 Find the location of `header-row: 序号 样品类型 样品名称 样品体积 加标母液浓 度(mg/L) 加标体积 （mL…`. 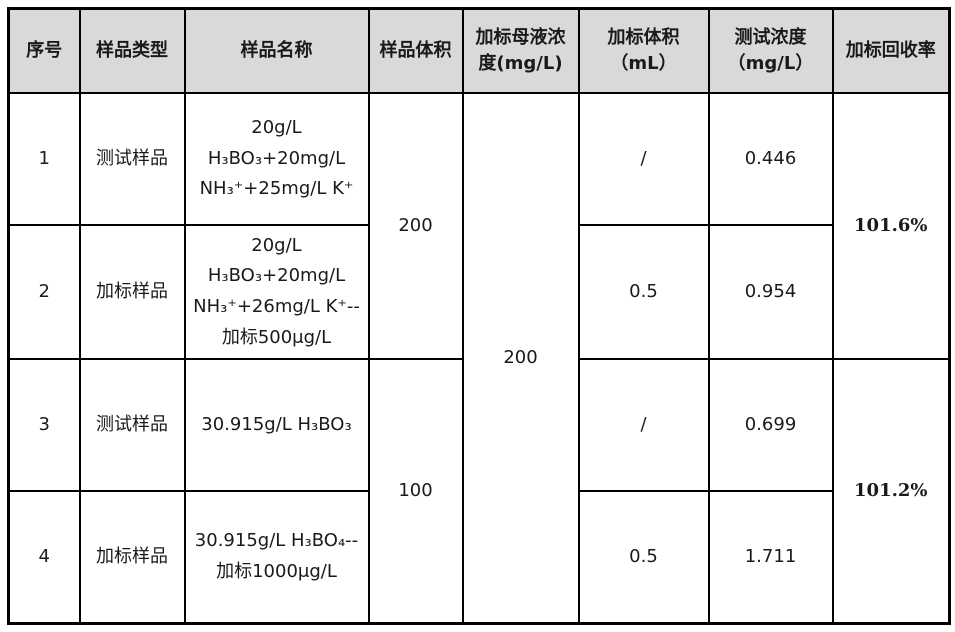

header-row: 序号 样品类型 样品名称 样品体积 加标母液浓 度(mg/L) 加标体积 （mL… is located at coordinates (479, 50).